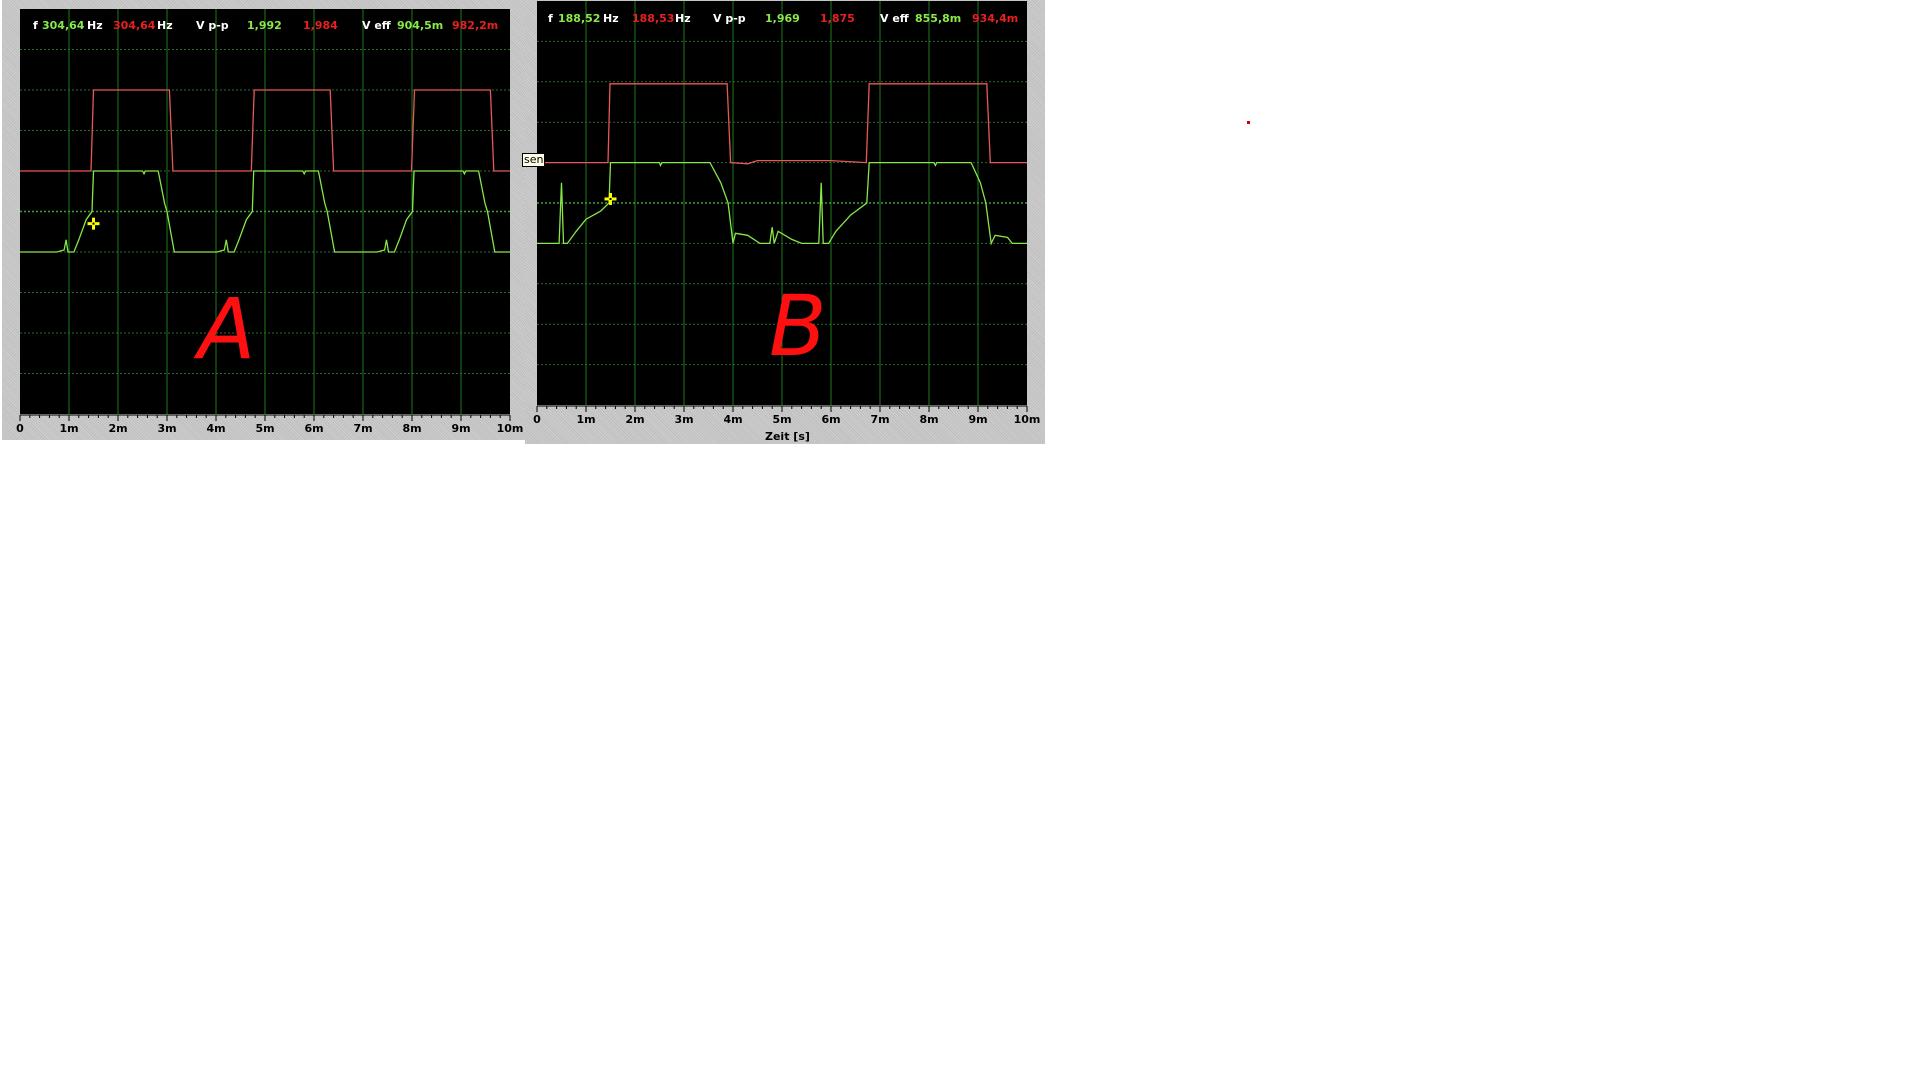 This screenshot has width=1920, height=1080. I want to click on freq-red-value: 304,64, so click(134, 25).